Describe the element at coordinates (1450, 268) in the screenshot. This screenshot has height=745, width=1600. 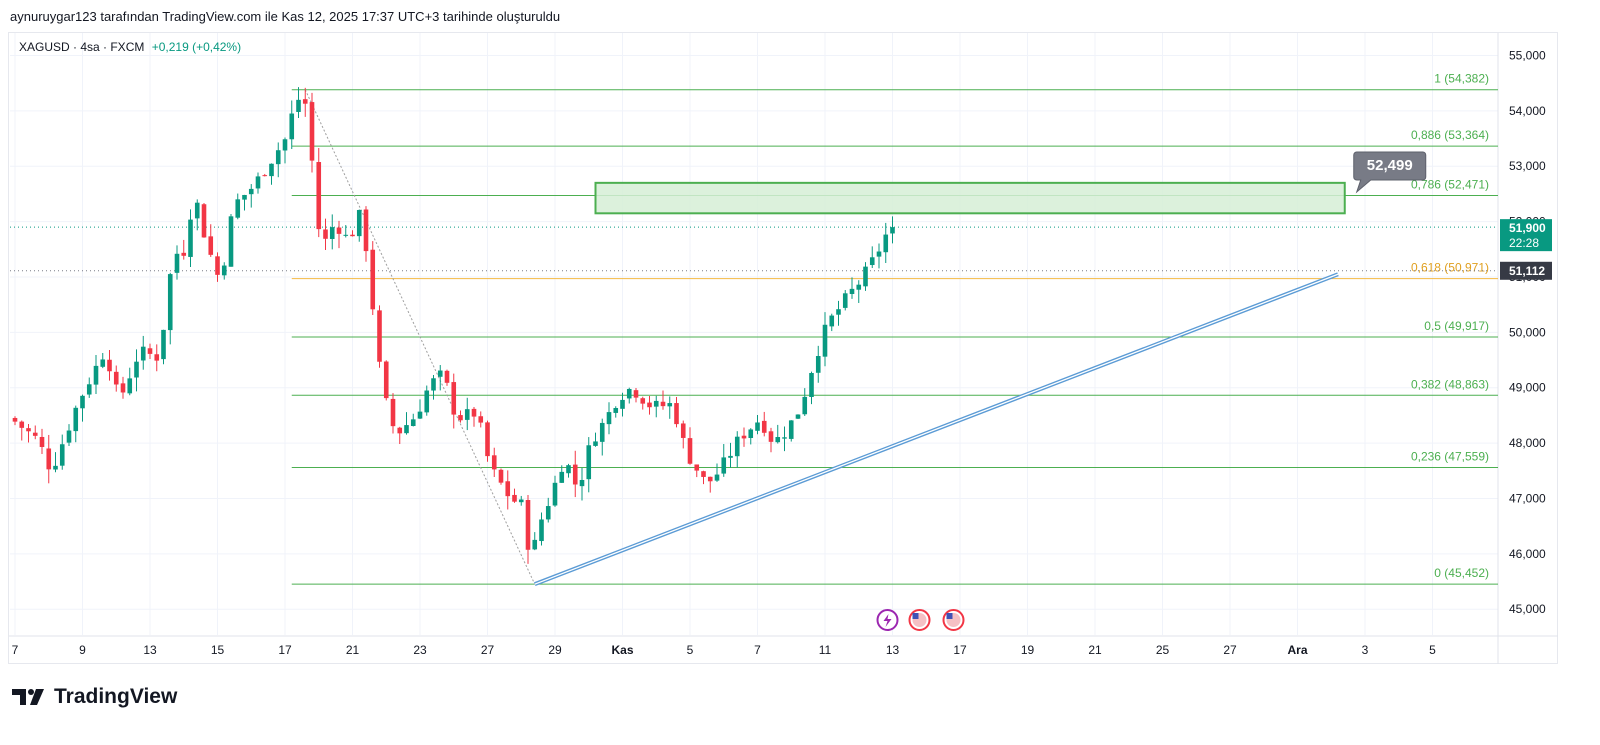
I see `fib-level-label: 0,618 (50,971)` at that location.